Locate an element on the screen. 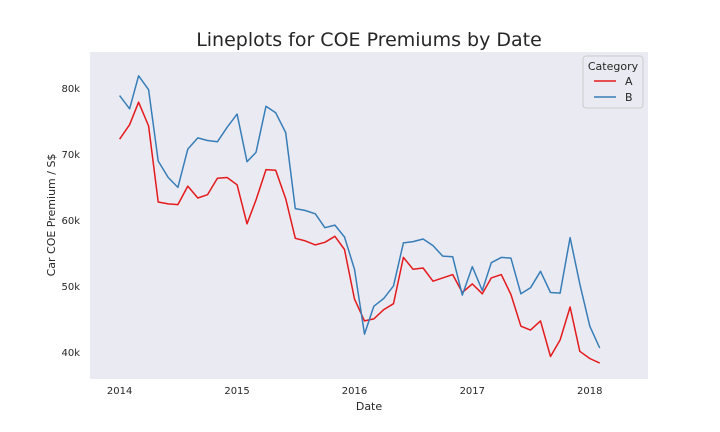 Image resolution: width=720 pixels, height=432 pixels. y-tick-label: 80k is located at coordinates (70, 89).